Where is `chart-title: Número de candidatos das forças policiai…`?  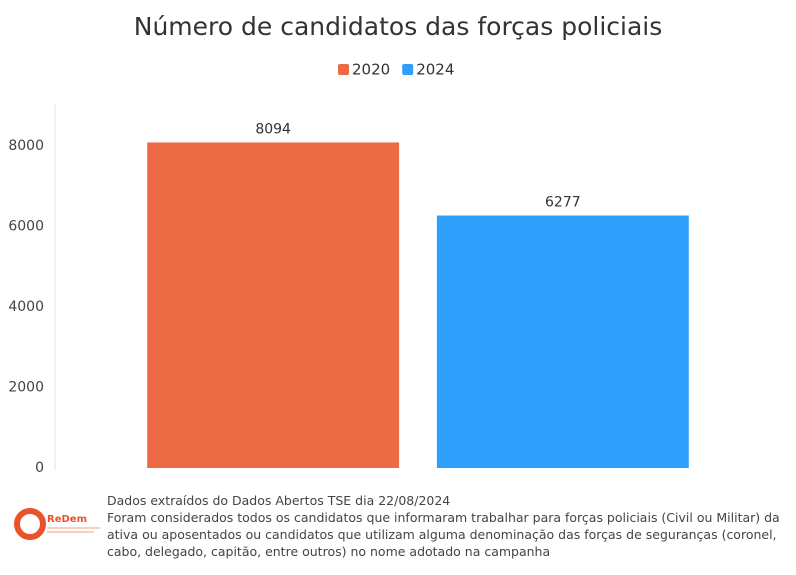
chart-title: Número de candidatos das forças policiai… is located at coordinates (398, 26).